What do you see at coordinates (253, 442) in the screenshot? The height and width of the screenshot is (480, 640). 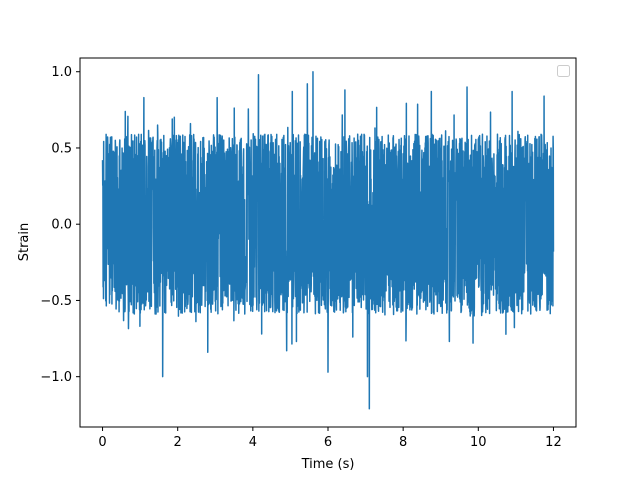 I see `x-tick-label: 4` at bounding box center [253, 442].